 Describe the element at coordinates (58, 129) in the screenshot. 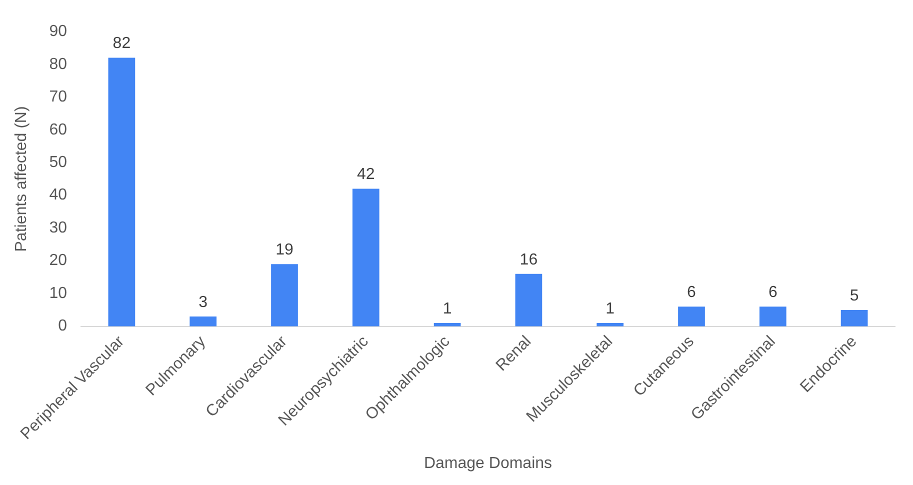

I see `y-tick-label: 60` at that location.